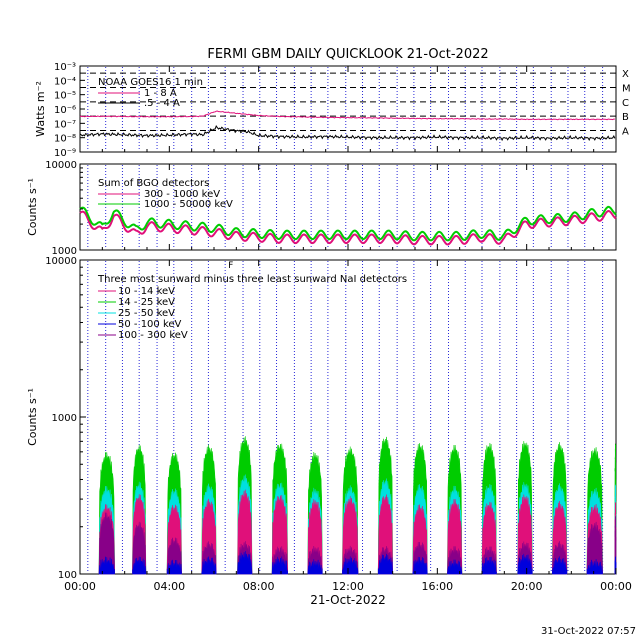  I want to click on goes-legend-label: .5 - 4 A, so click(162, 103).